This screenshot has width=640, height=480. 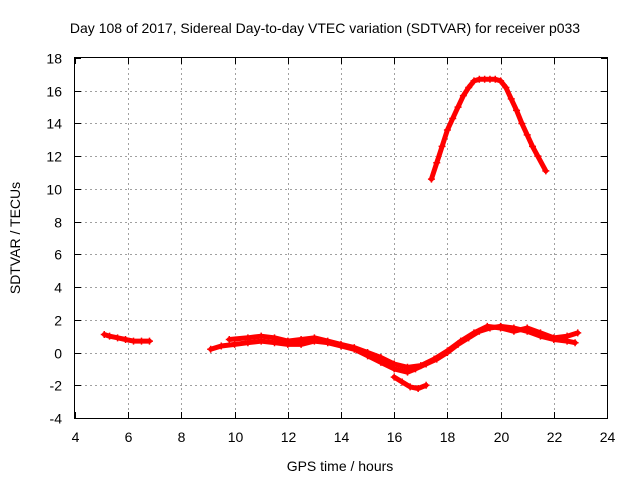 What do you see at coordinates (54, 239) in the screenshot?
I see `y-tick-labels: -4 -2 0 2 4 6 8 10 12 14 16 18` at bounding box center [54, 239].